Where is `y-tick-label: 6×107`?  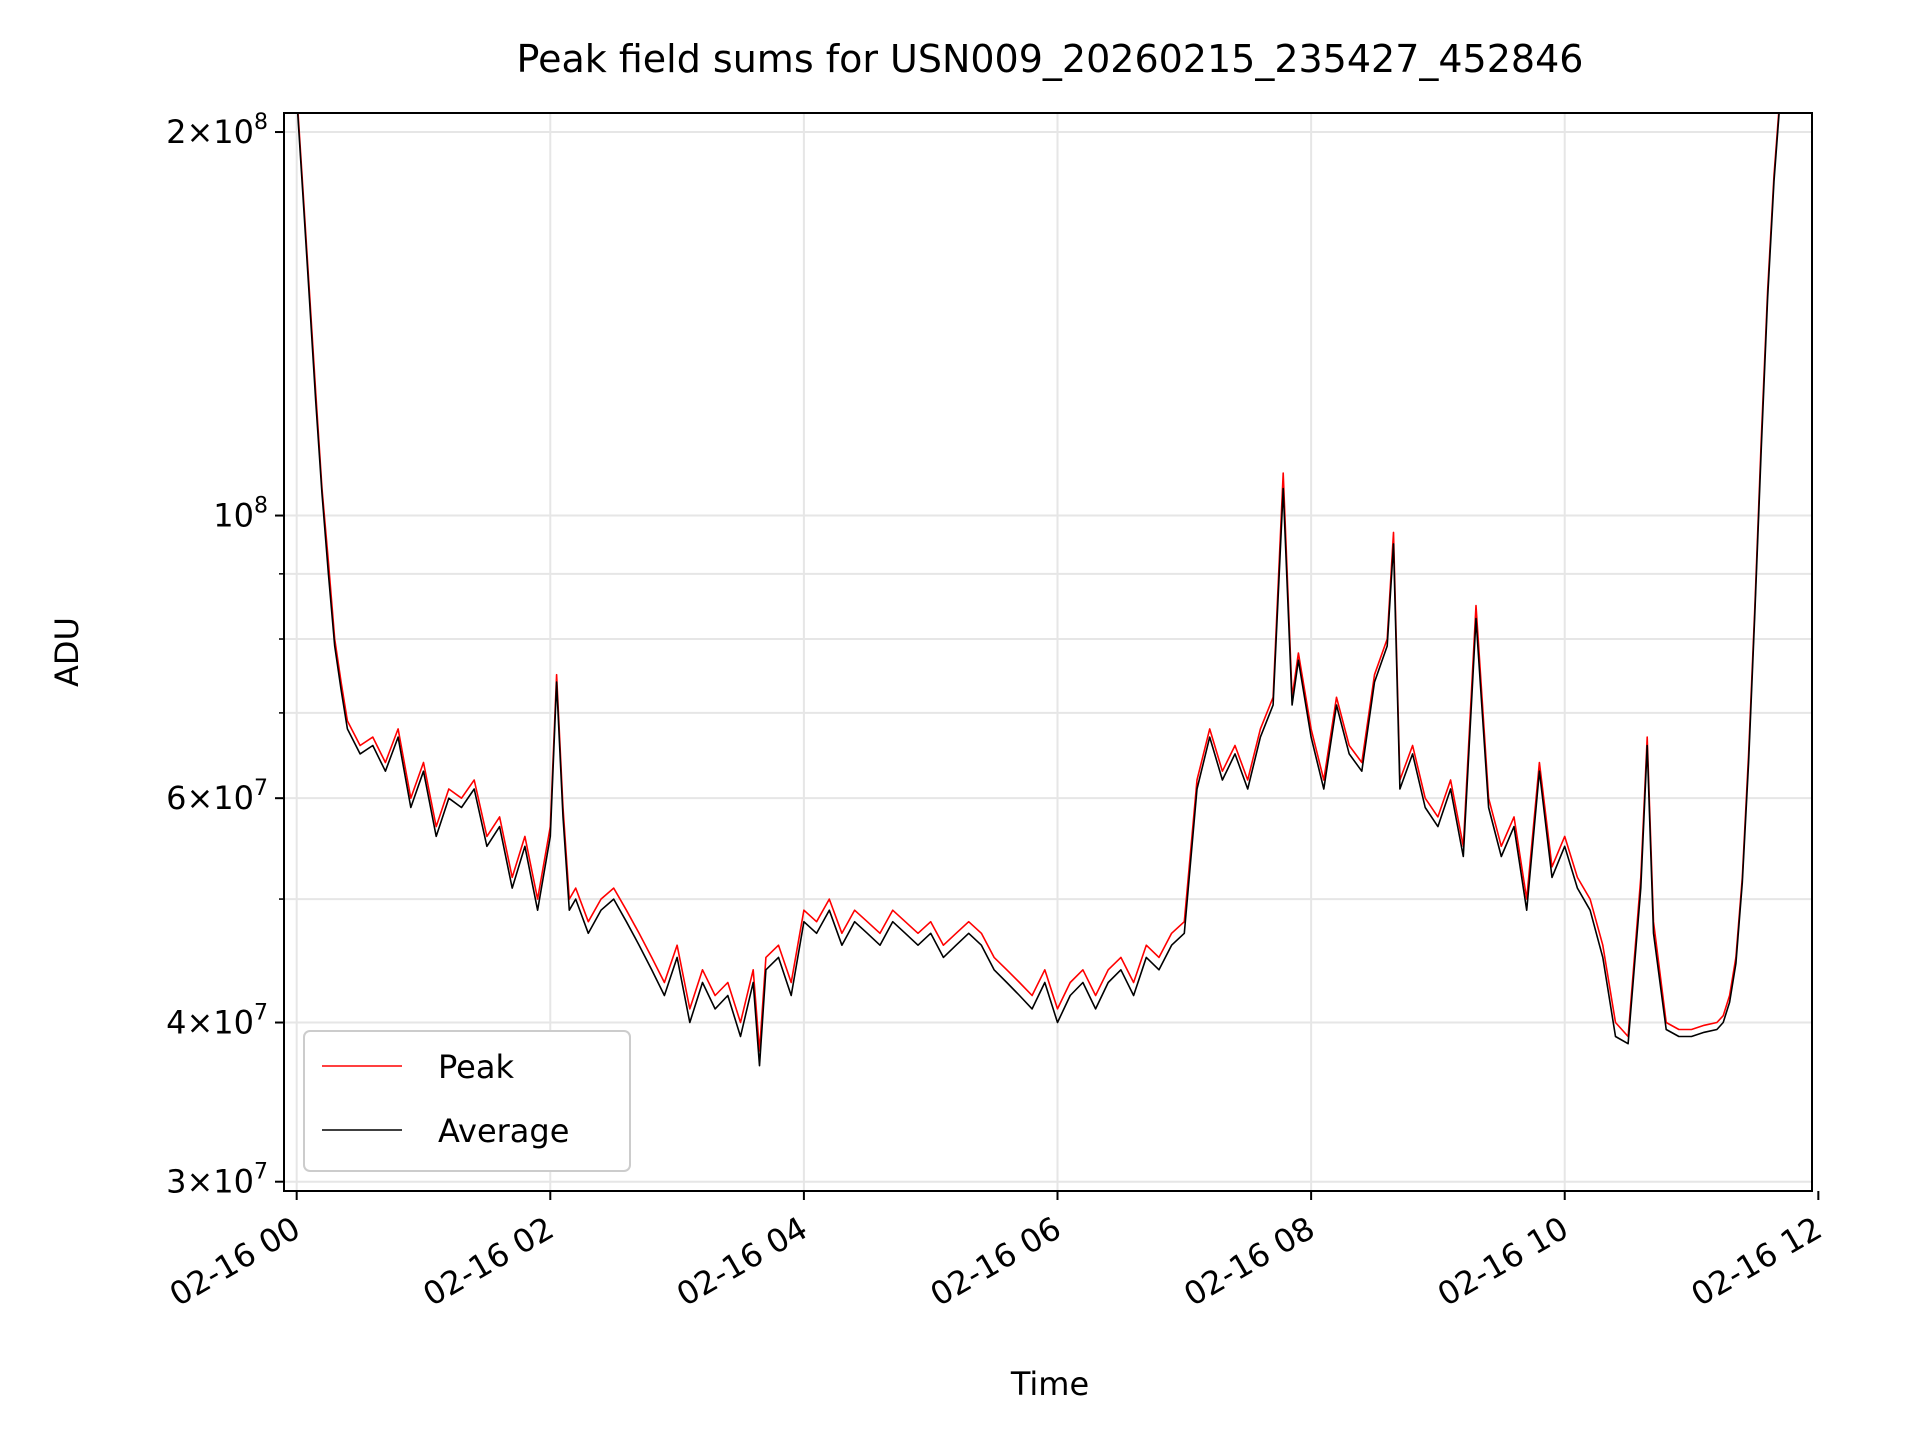 y-tick-label: 6×107 is located at coordinates (217, 796).